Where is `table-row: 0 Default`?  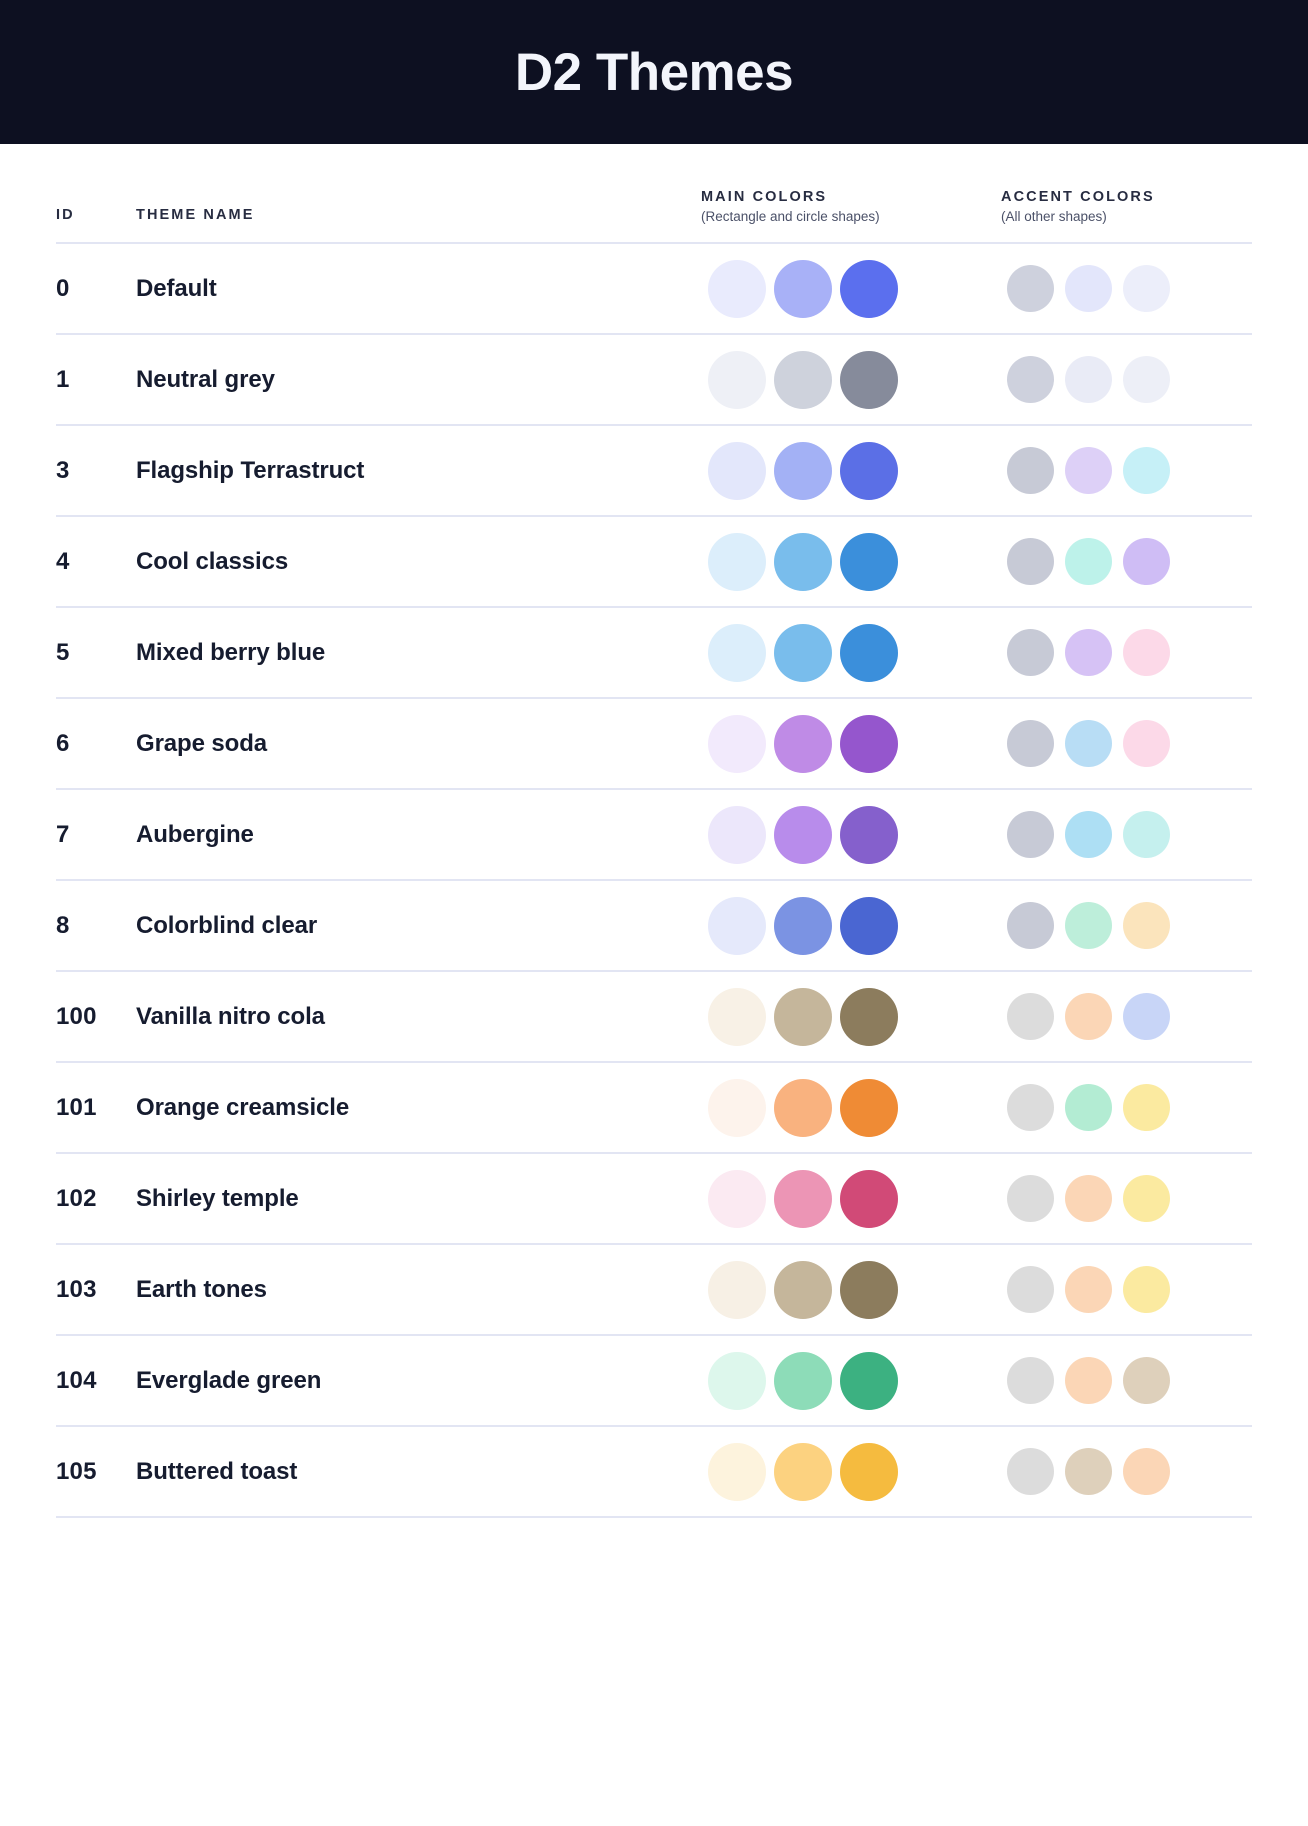
table-row: 0 Default is located at coordinates (654, 289).